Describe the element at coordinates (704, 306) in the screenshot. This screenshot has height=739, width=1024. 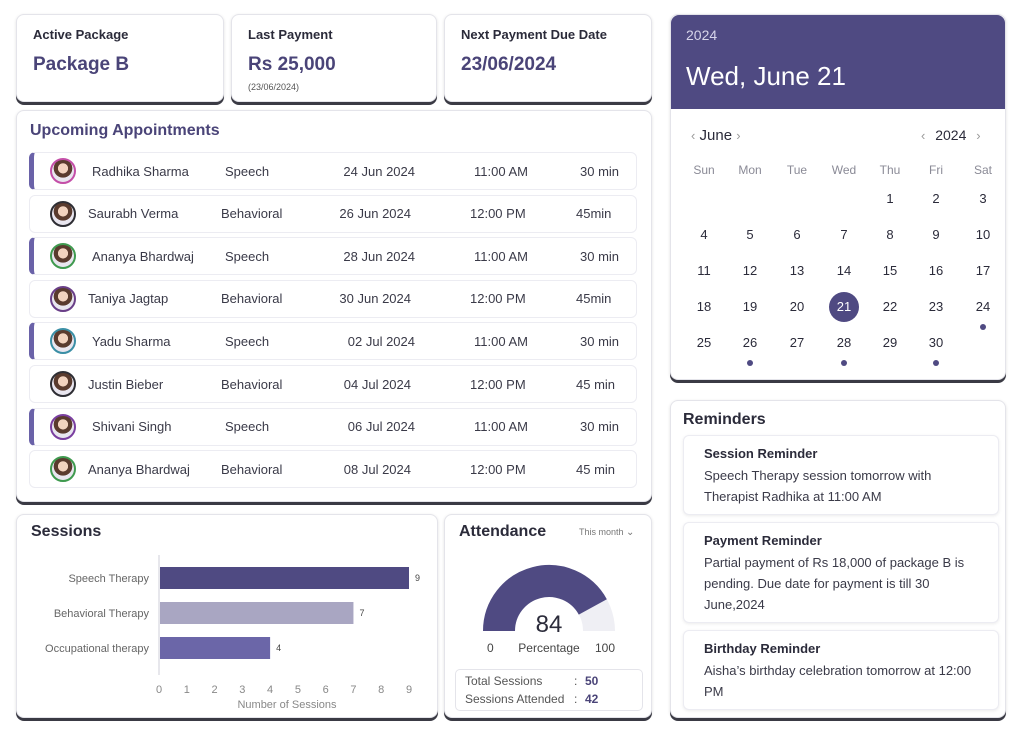
I see `calendar-day: 18` at that location.